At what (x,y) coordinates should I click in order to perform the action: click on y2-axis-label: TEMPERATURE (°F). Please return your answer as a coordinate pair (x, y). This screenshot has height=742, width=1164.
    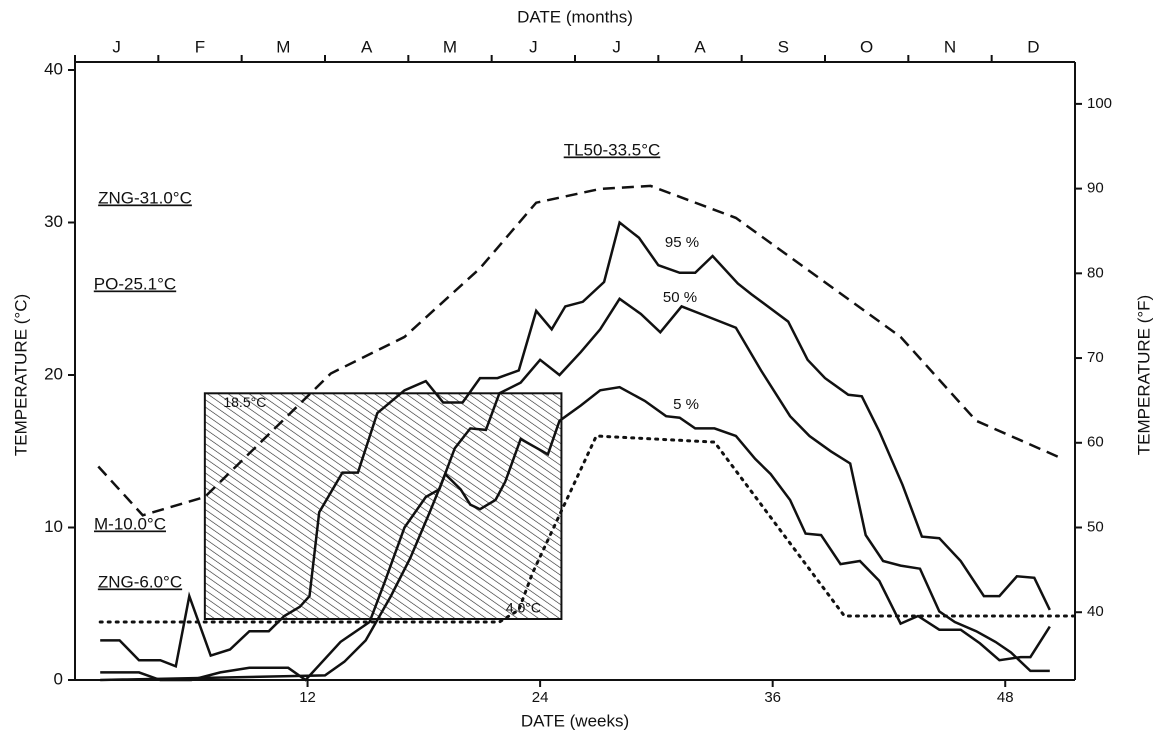
    Looking at the image, I should click on (1143, 375).